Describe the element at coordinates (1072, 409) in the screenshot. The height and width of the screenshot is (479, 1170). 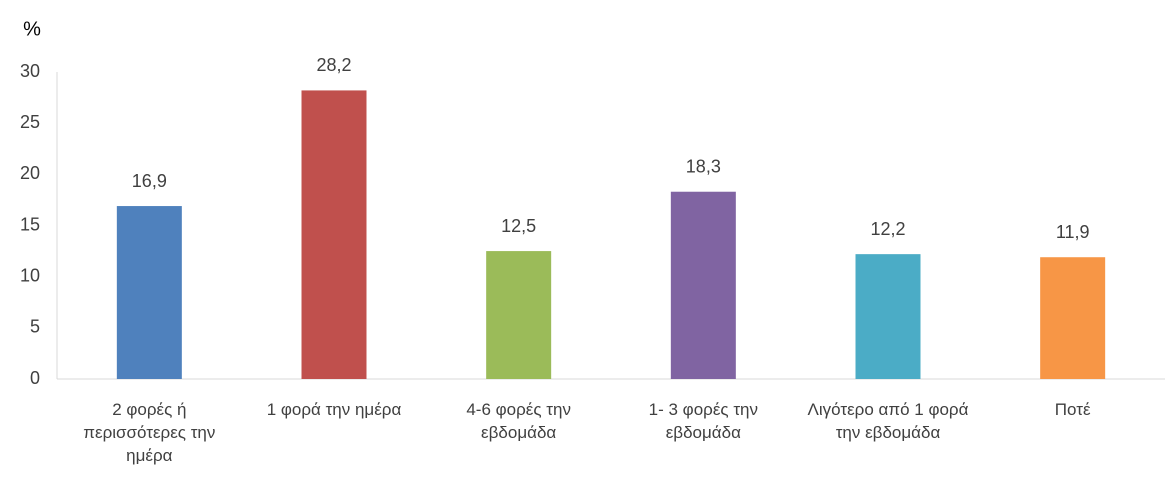
I see `x-tick-label: Ποτέ` at that location.